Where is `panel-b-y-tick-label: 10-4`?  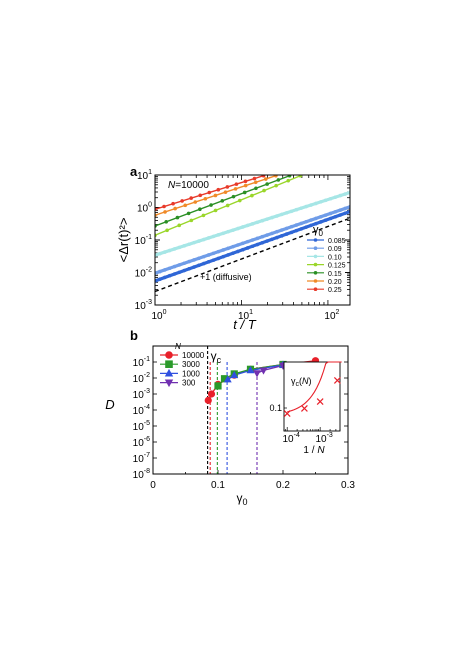
panel-b-y-tick-label: 10-4 is located at coordinates (141, 410).